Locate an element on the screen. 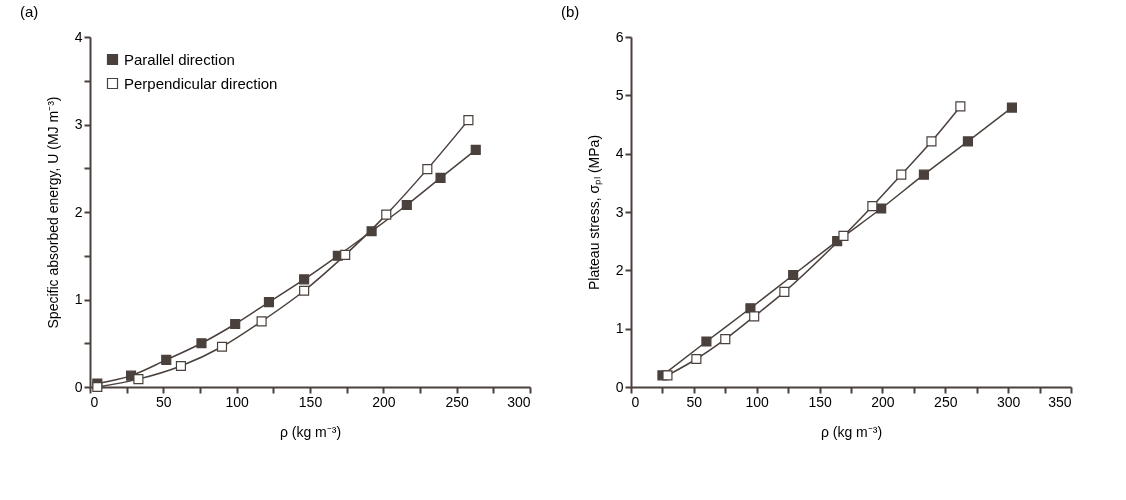  y-tick-label: 5 is located at coordinates (619, 94).